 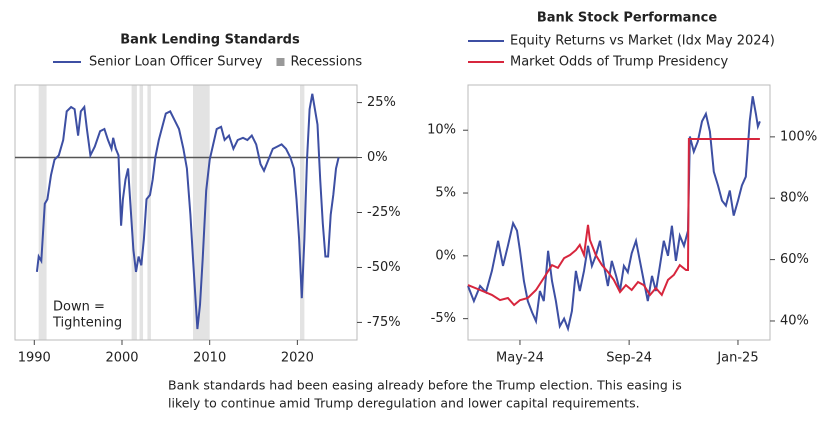 I want to click on x-tick-label: May-24, so click(x=520, y=358).